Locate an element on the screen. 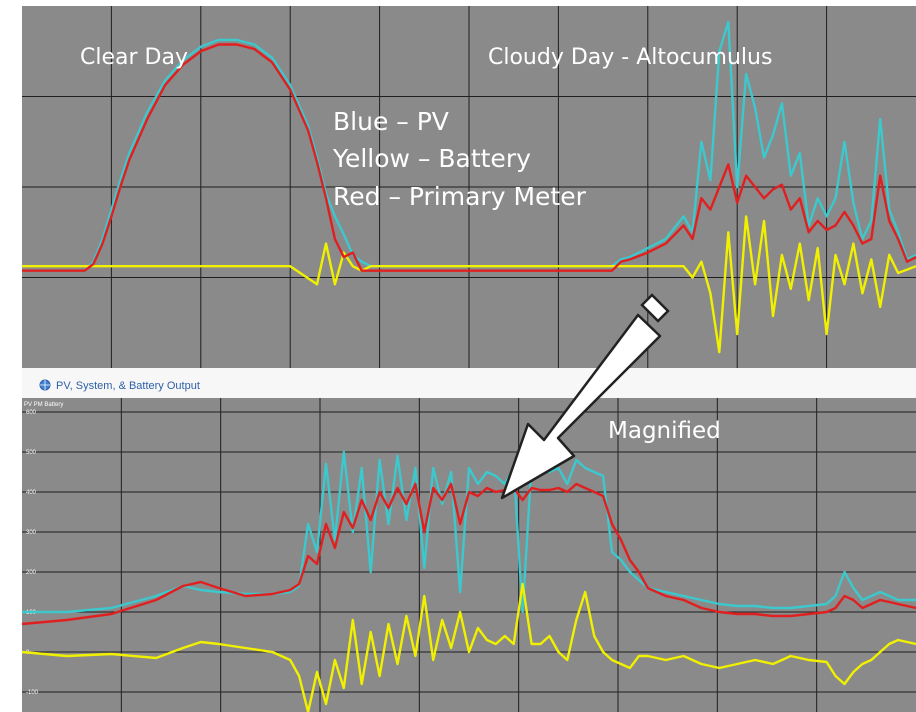 This screenshot has height=712, width=916. globe-icon is located at coordinates (45, 385).